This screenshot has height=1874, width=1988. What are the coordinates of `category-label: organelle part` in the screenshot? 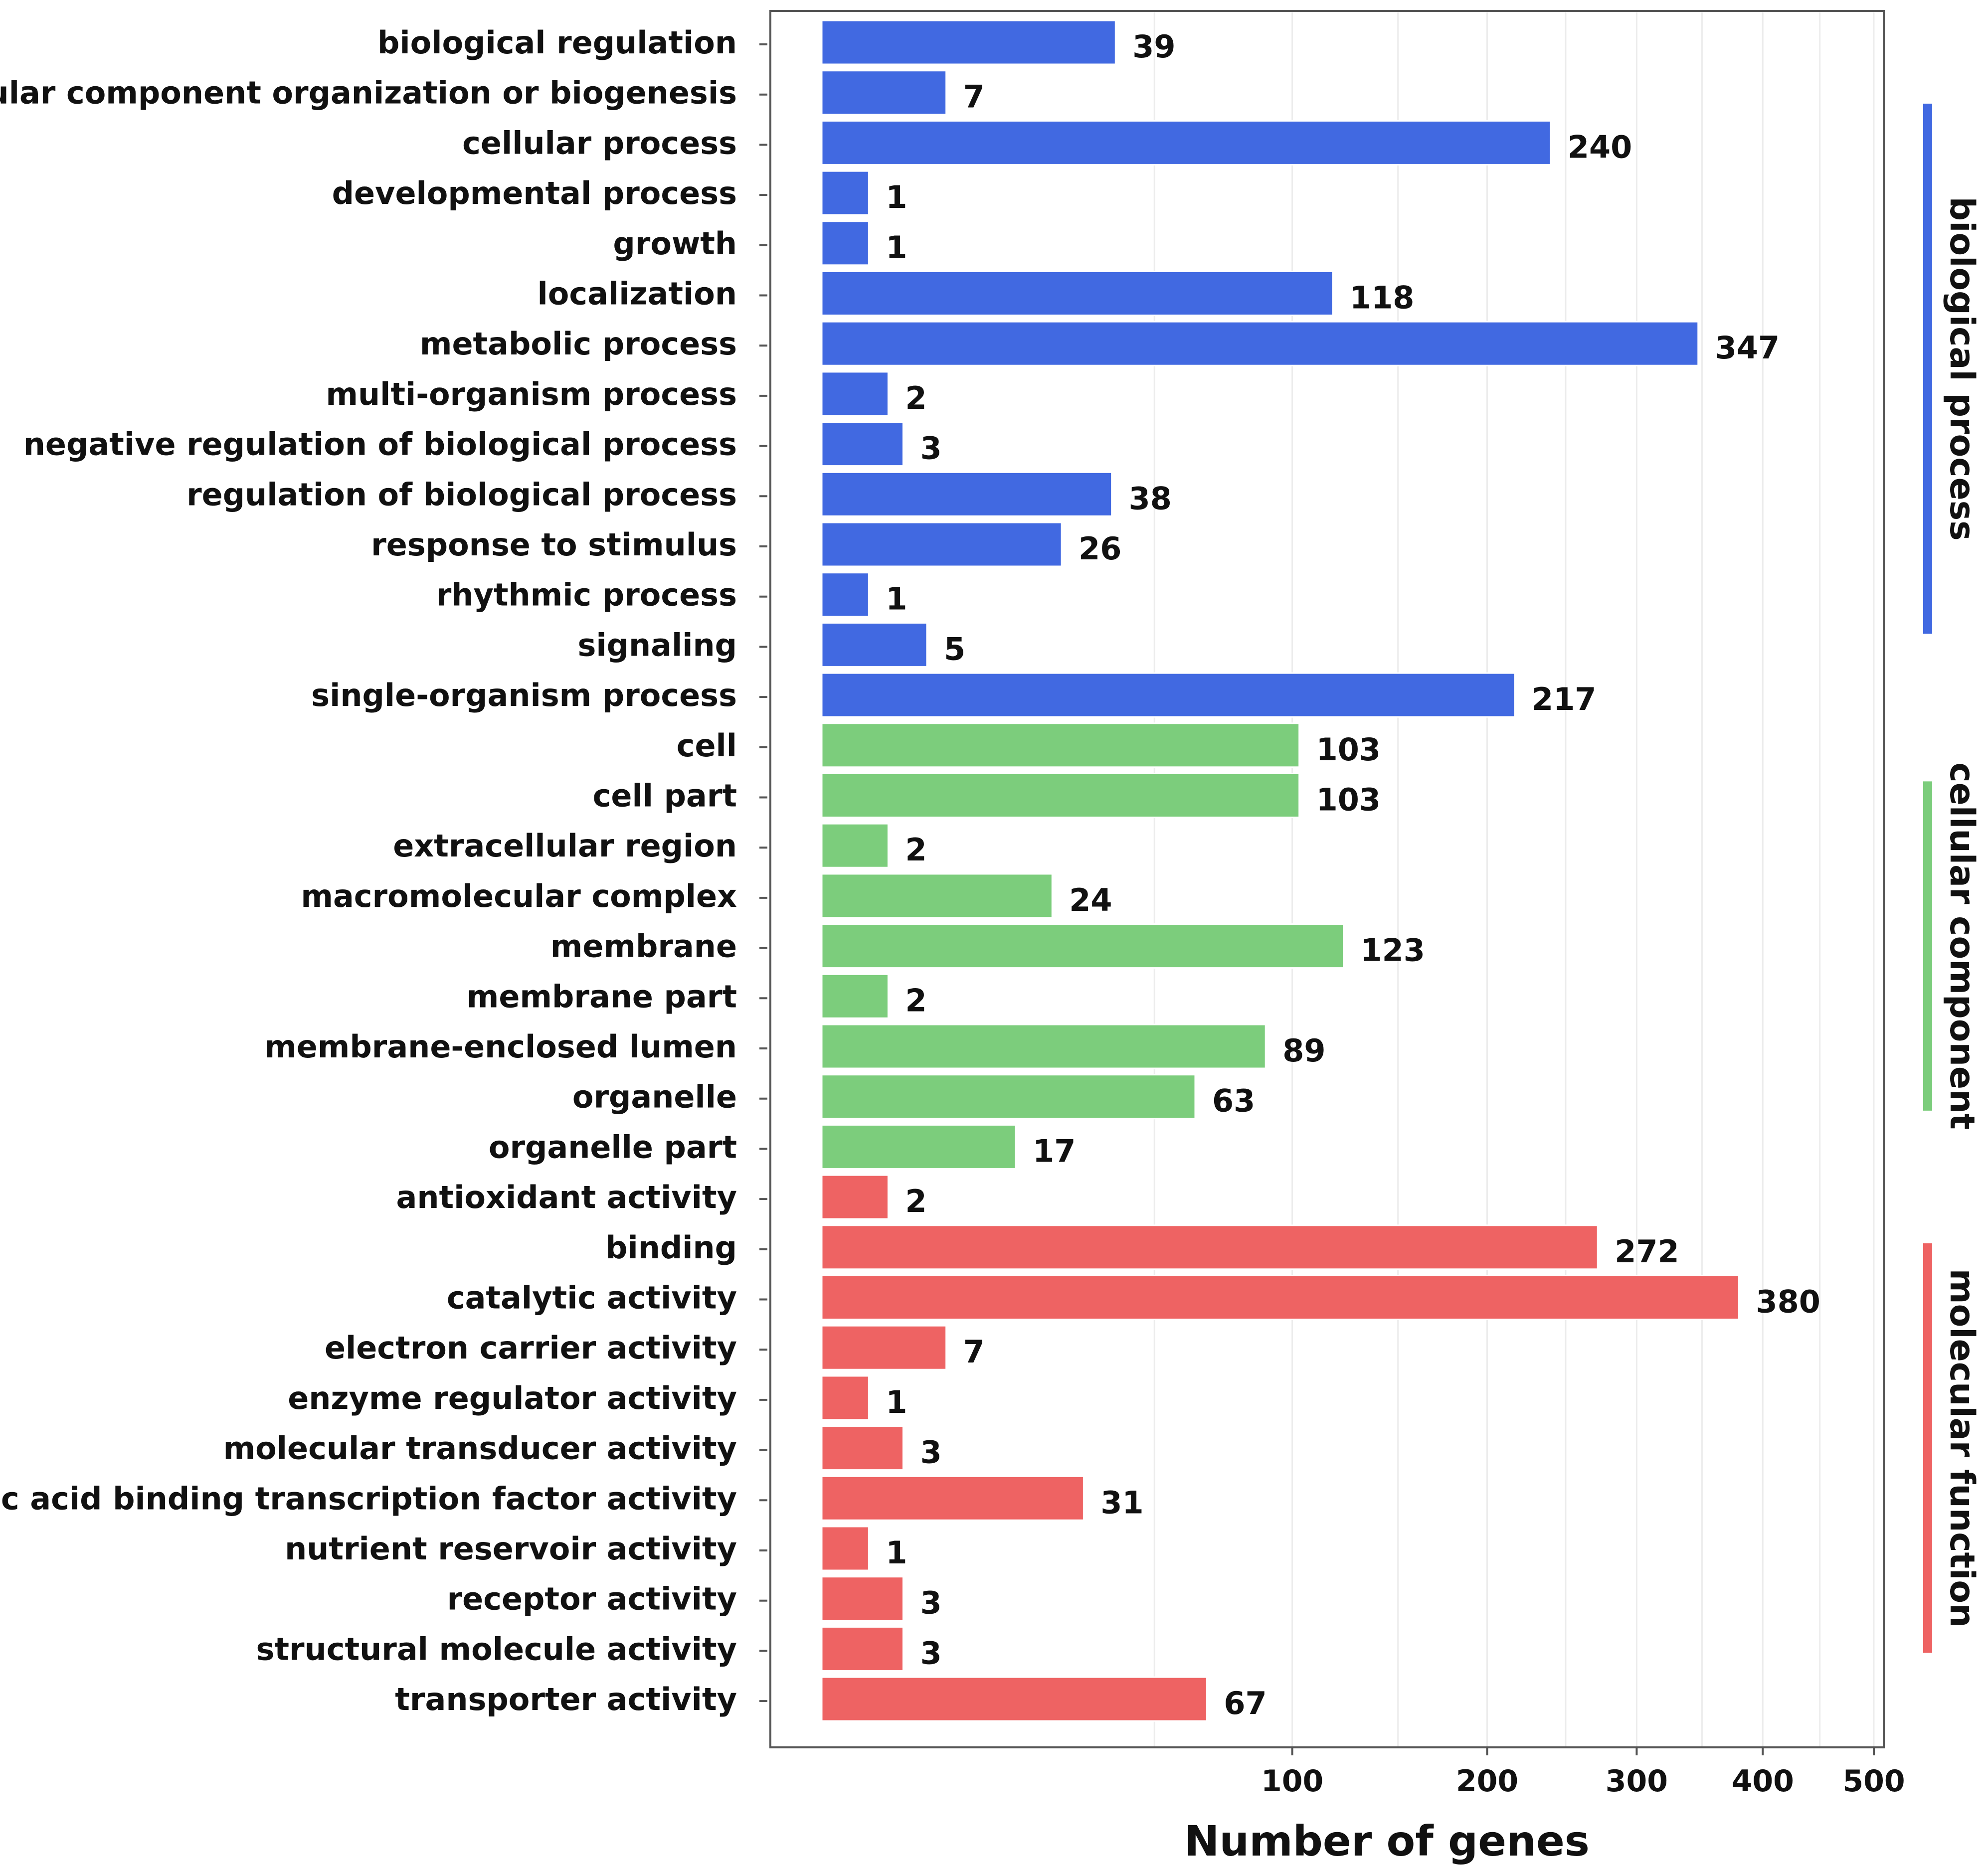 It's located at (613, 1147).